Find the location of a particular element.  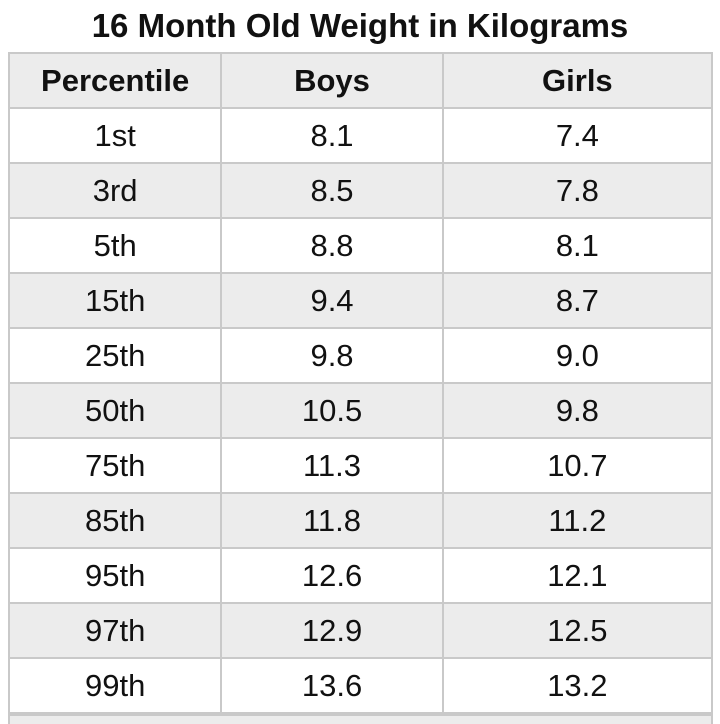

percentile-cell: 97th is located at coordinates (115, 630).